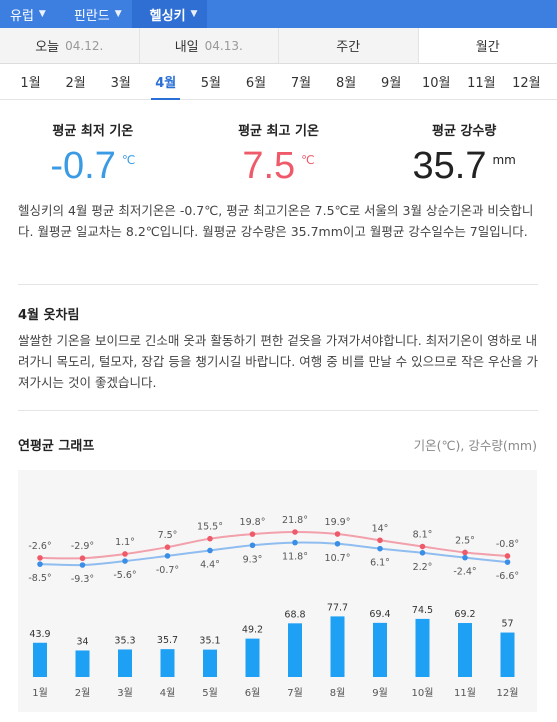 The height and width of the screenshot is (722, 557). What do you see at coordinates (210, 83) in the screenshot?
I see `tab-month-5: 5월` at bounding box center [210, 83].